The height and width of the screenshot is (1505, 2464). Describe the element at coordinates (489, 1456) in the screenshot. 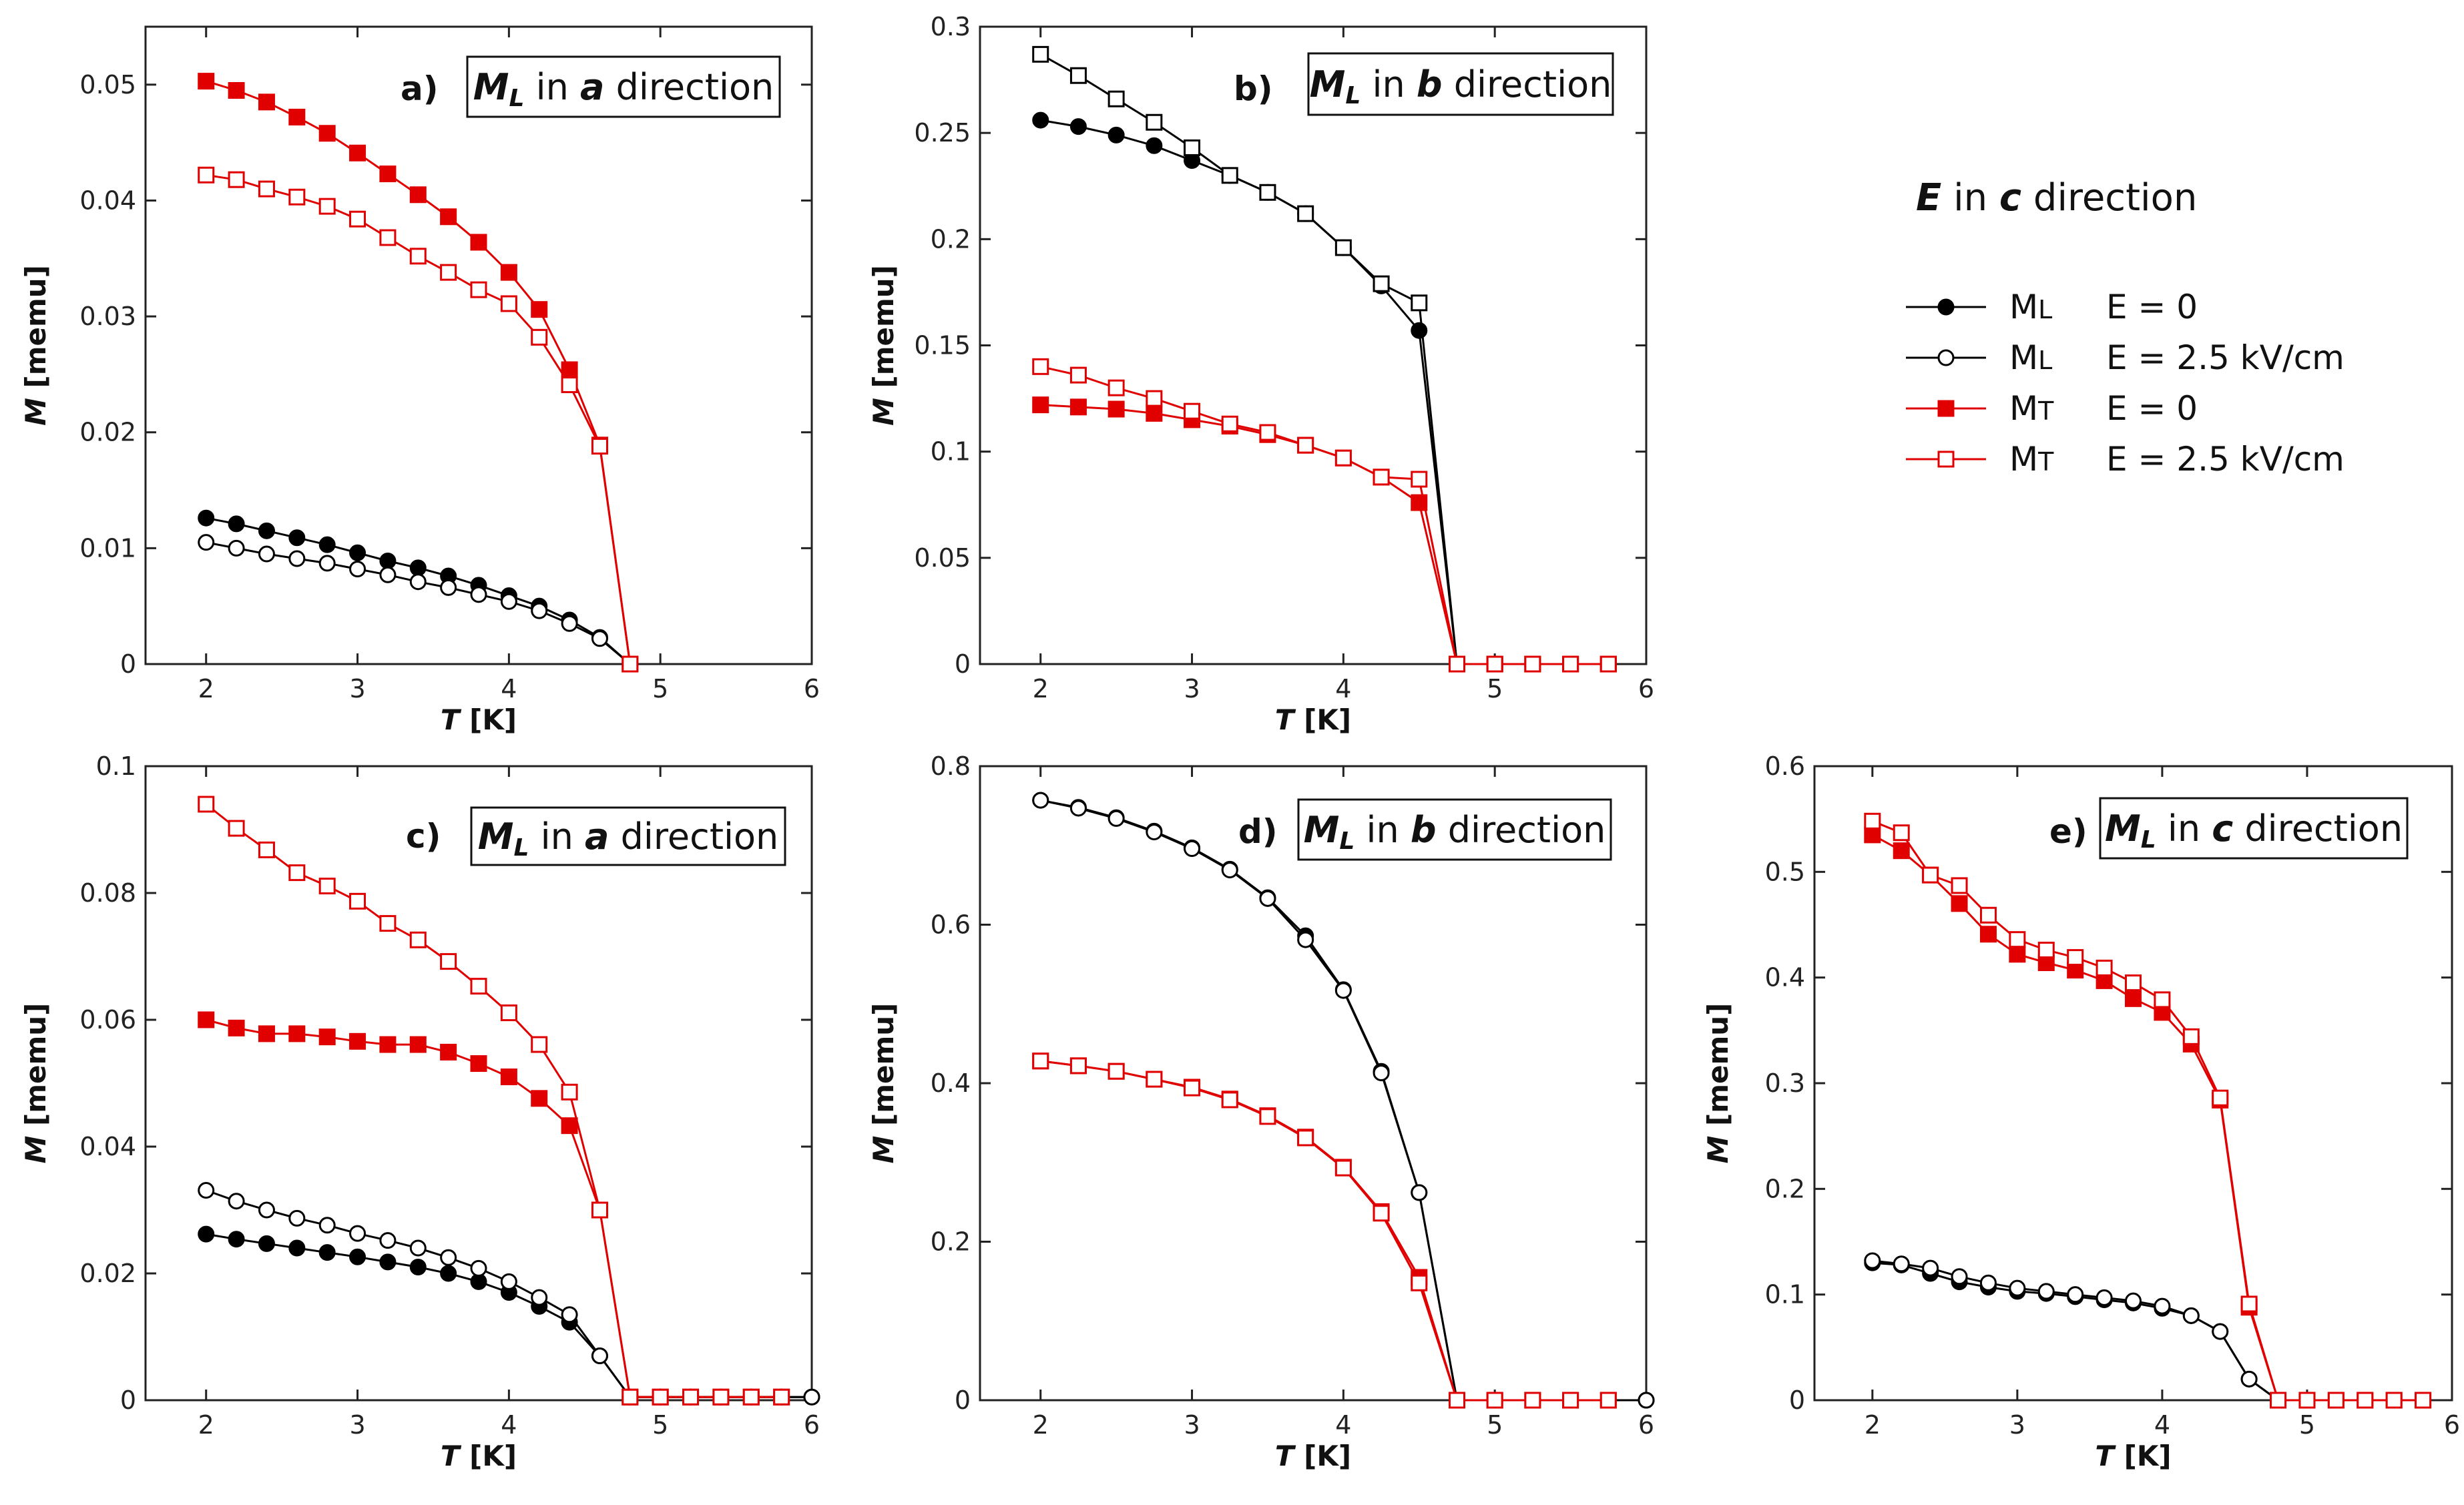

I see `x-axis-unit: [K]` at that location.